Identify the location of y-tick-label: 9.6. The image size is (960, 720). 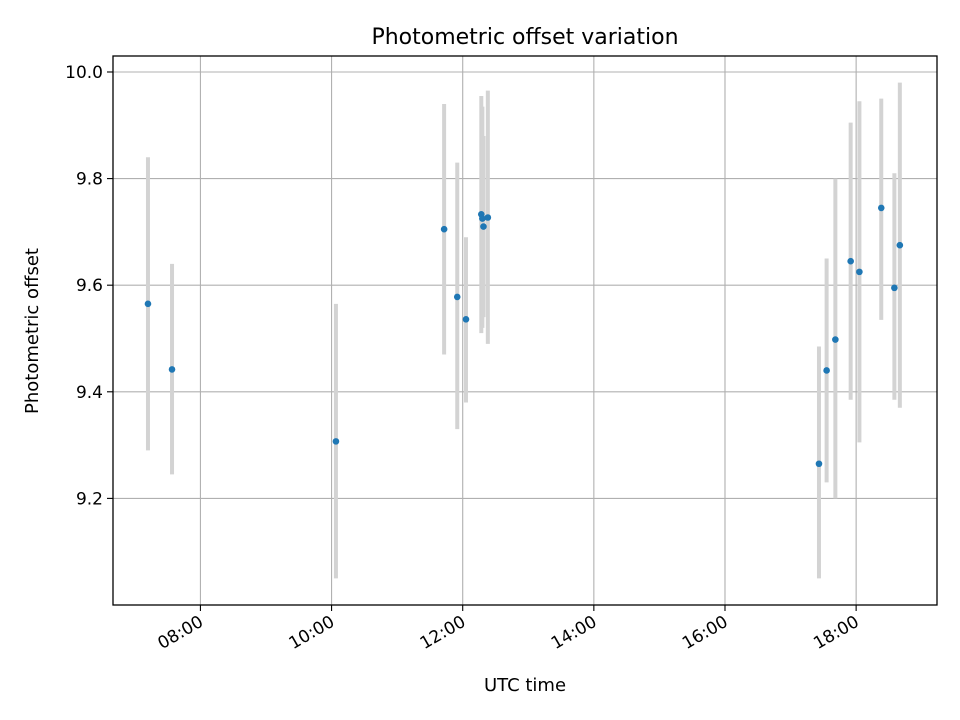
(89, 286).